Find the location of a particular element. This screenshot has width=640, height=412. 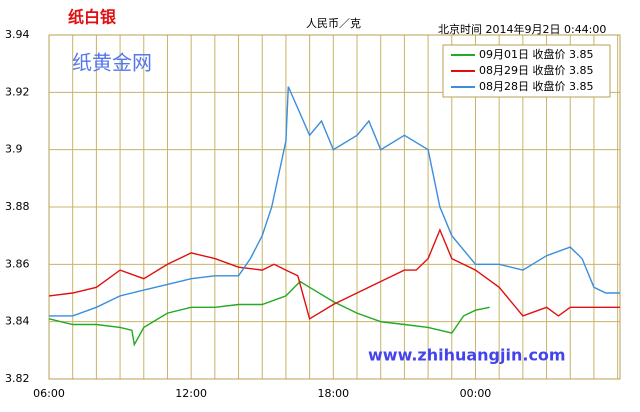

unit-label: 人民币／克 is located at coordinates (333, 23).